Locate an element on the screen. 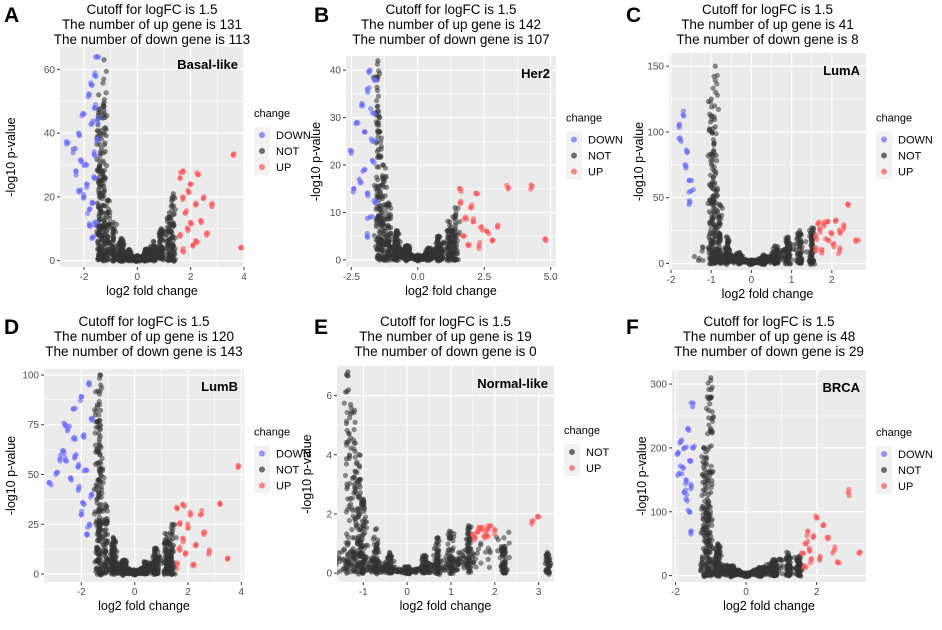 The image size is (942, 630). x-tick-label: 1 is located at coordinates (792, 280).